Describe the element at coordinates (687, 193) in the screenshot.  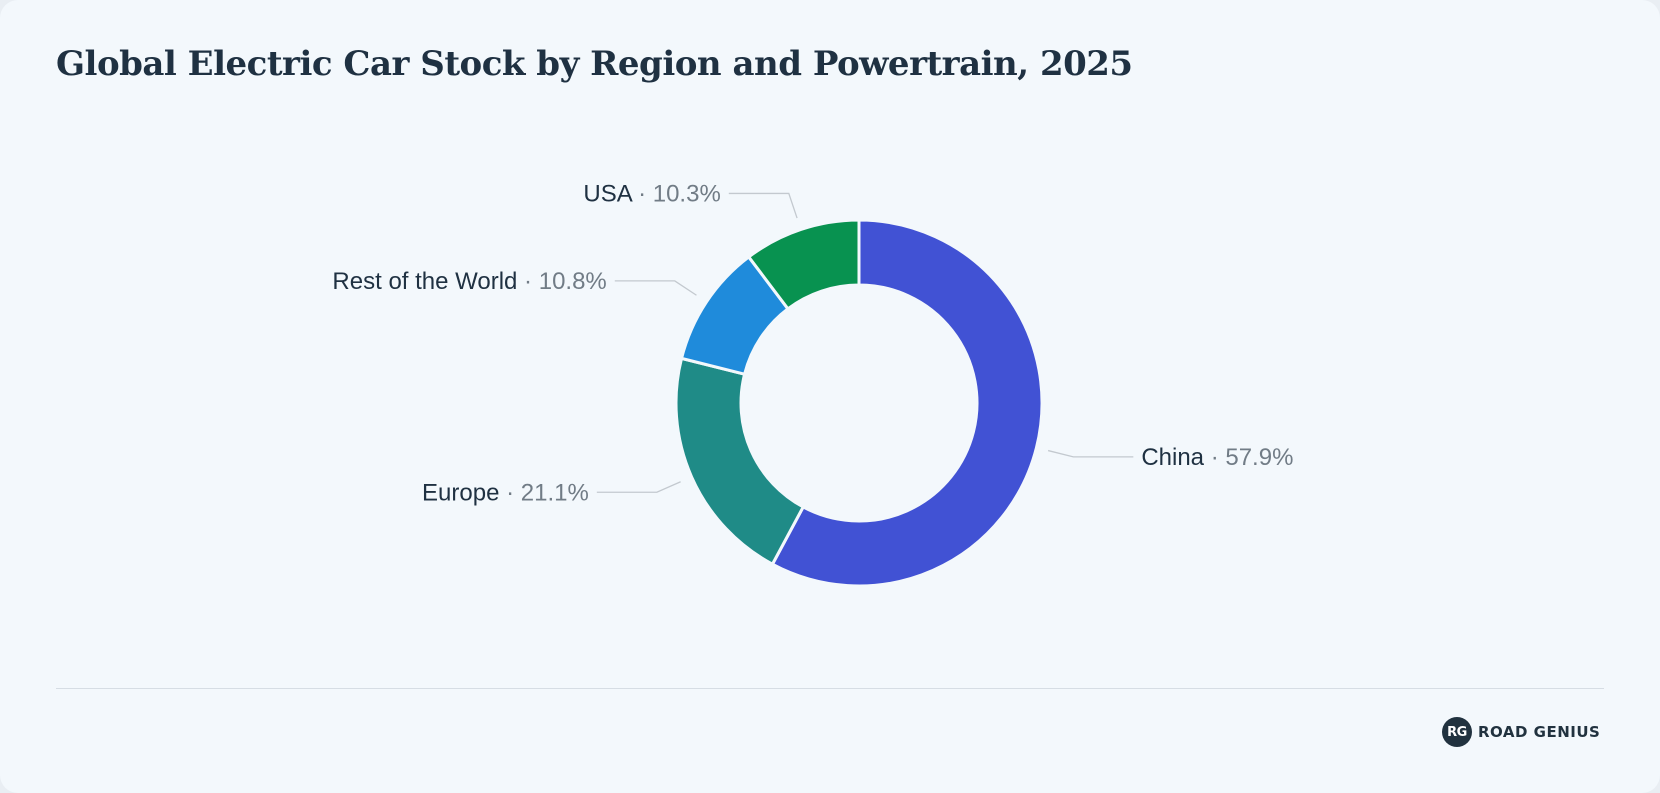
I see `slice-label-value: 10.3%` at that location.